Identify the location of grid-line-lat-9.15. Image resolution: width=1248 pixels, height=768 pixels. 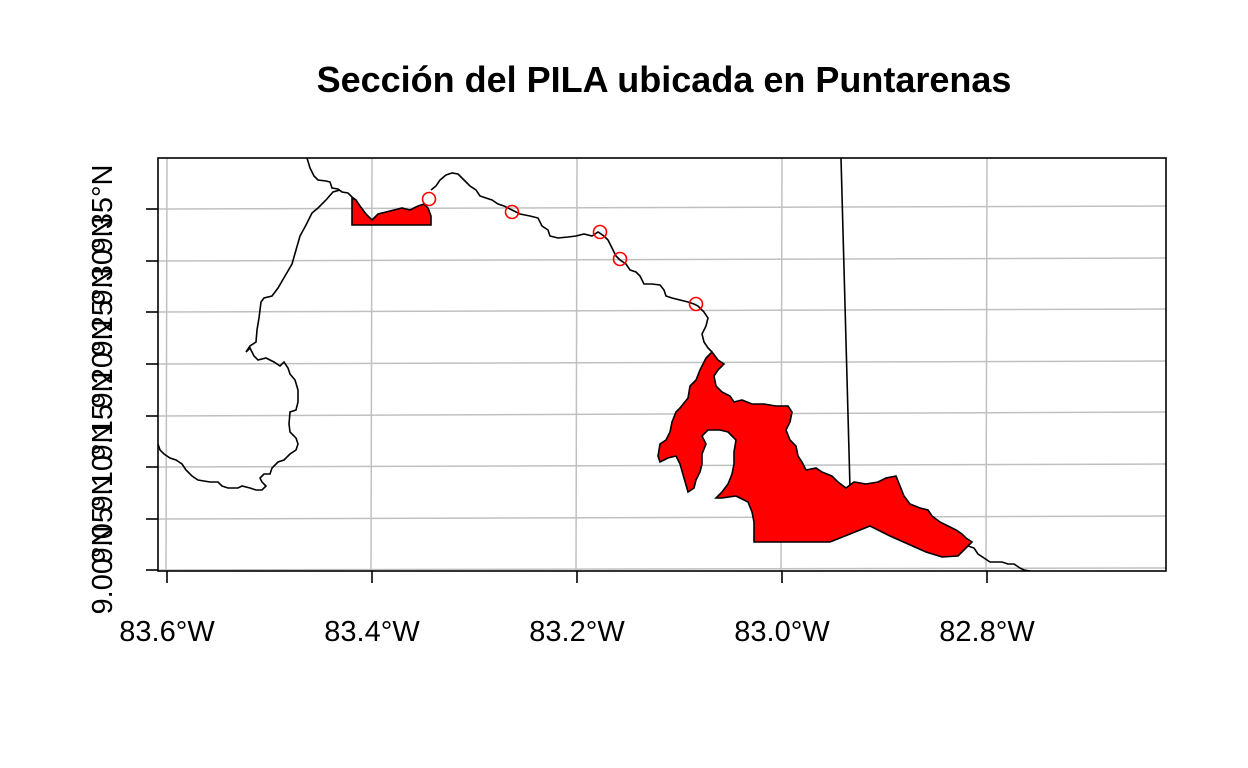
(662, 414).